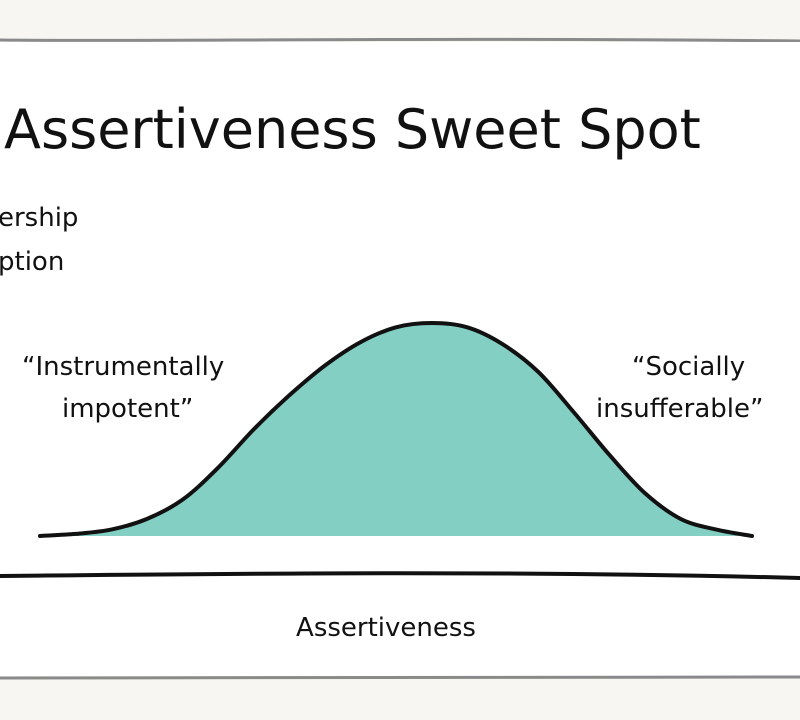 The height and width of the screenshot is (720, 800). I want to click on right-annotation-line-1: “Socially, so click(688, 367).